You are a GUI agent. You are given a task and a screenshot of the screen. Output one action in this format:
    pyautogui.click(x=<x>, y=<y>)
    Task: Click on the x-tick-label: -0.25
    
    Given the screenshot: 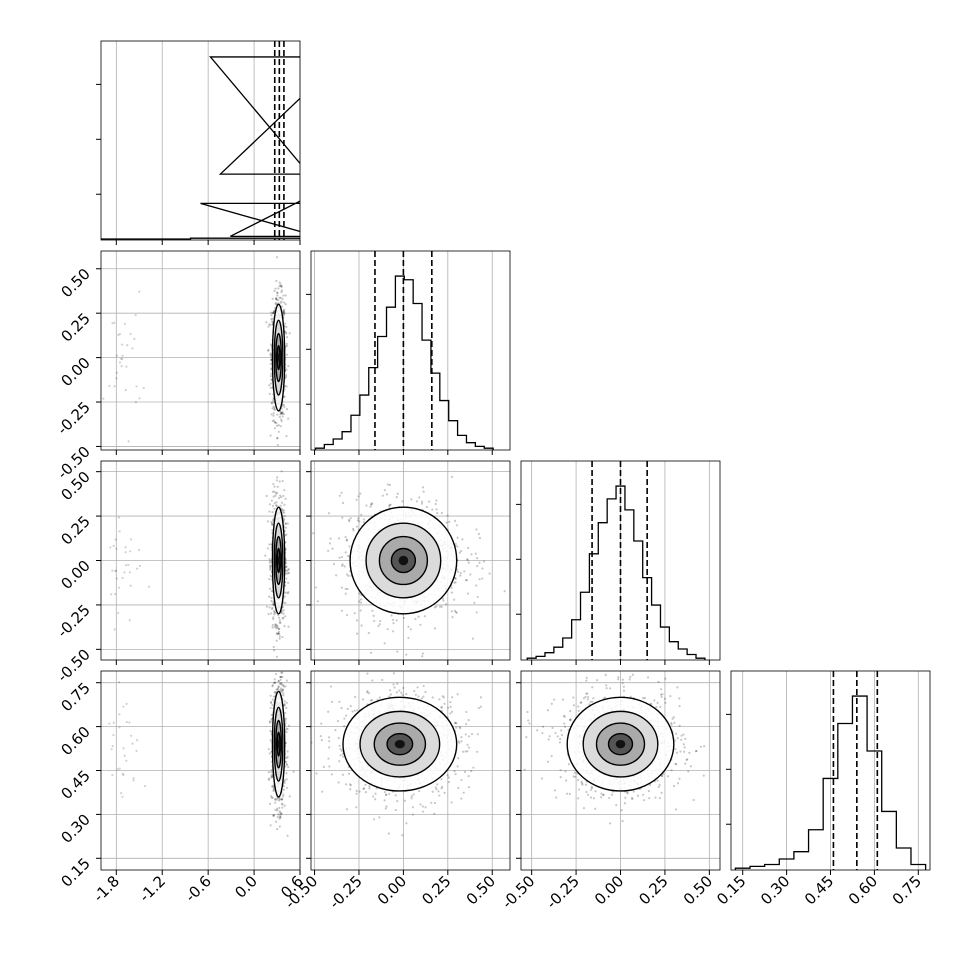 What is the action you would take?
    pyautogui.click(x=346, y=892)
    